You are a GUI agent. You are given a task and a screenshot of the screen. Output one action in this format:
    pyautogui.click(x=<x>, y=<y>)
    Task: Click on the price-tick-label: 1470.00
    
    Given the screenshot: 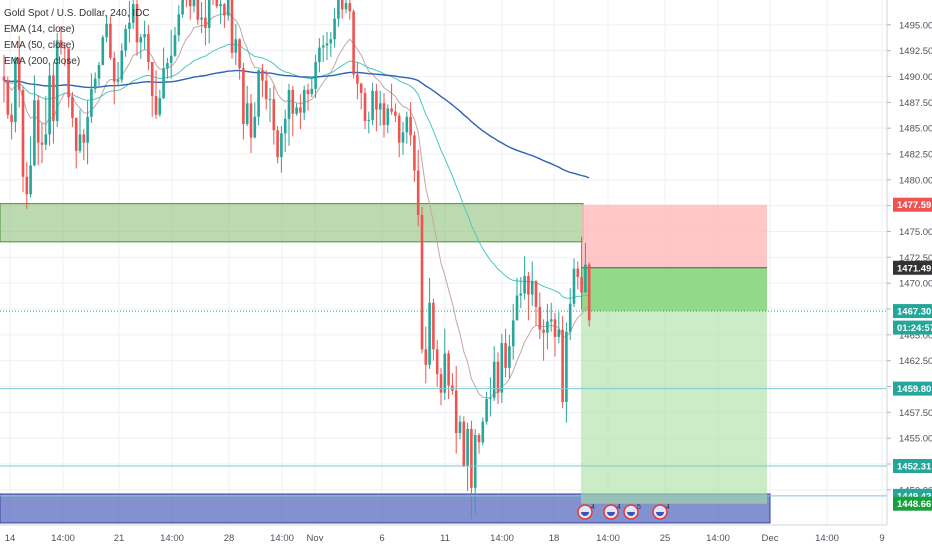 What is the action you would take?
    pyautogui.click(x=915, y=284)
    